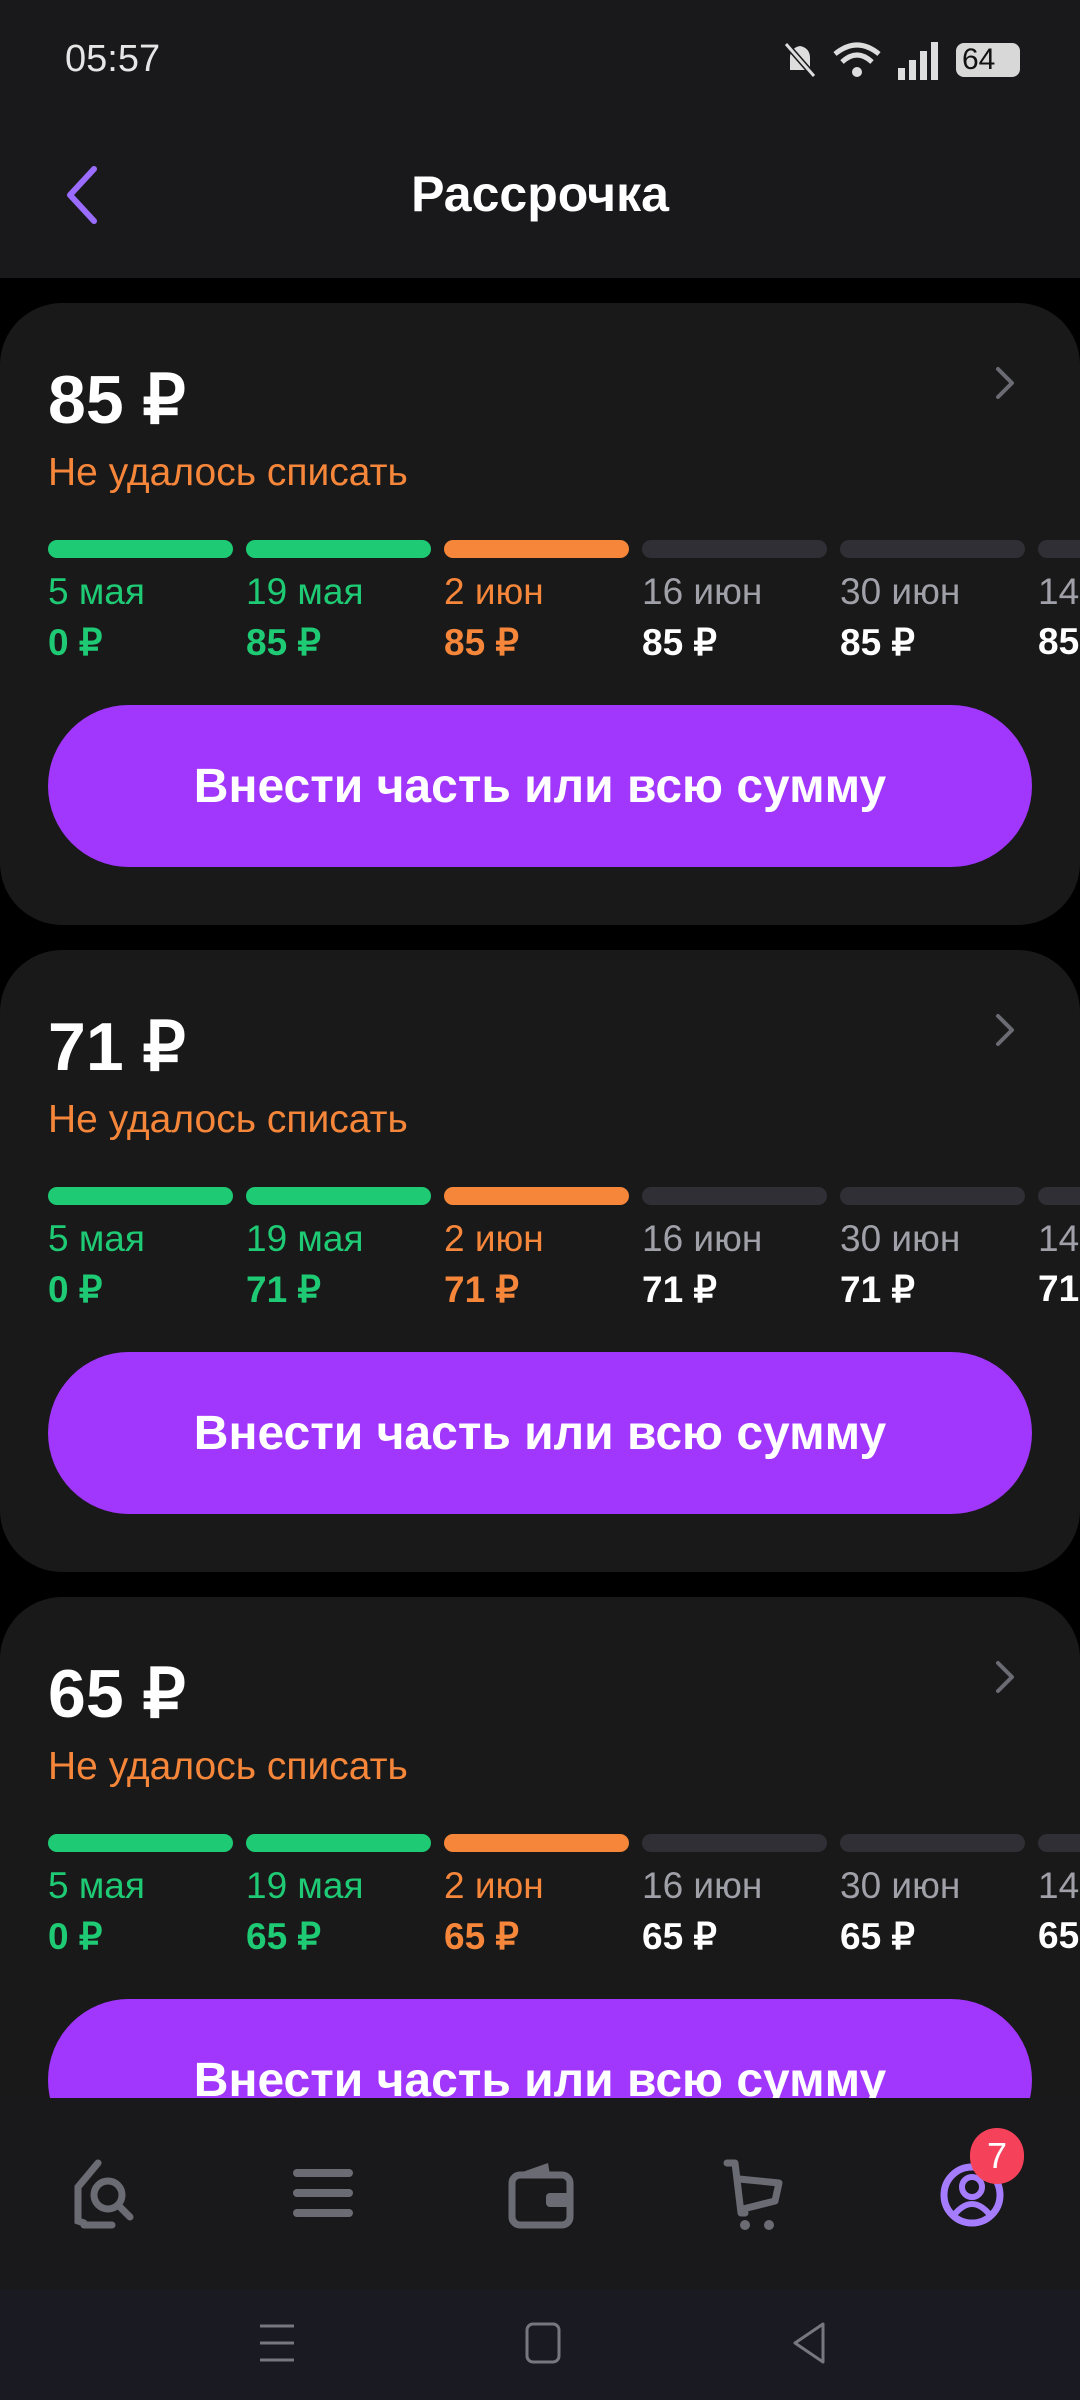 The image size is (1080, 2400). I want to click on wifi-icon, so click(857, 59).